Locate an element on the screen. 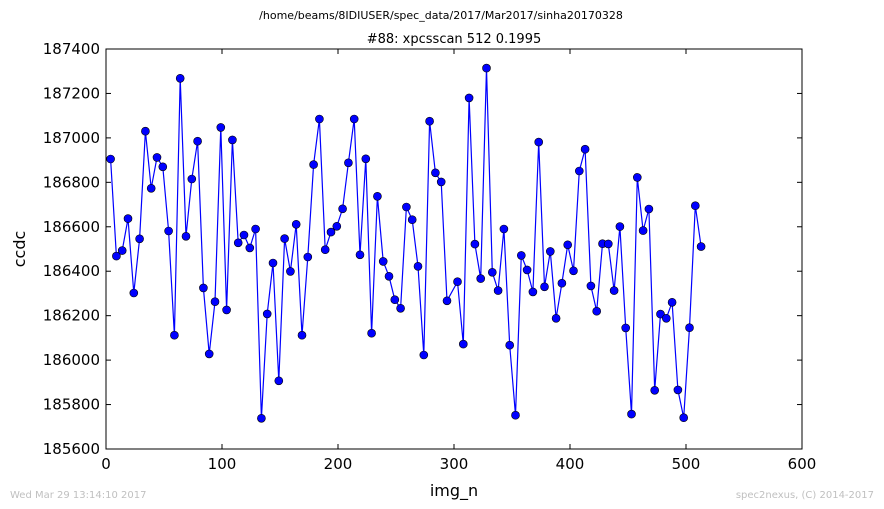 The width and height of the screenshot is (884, 509). y-tick-label: 187000 is located at coordinates (71, 138).